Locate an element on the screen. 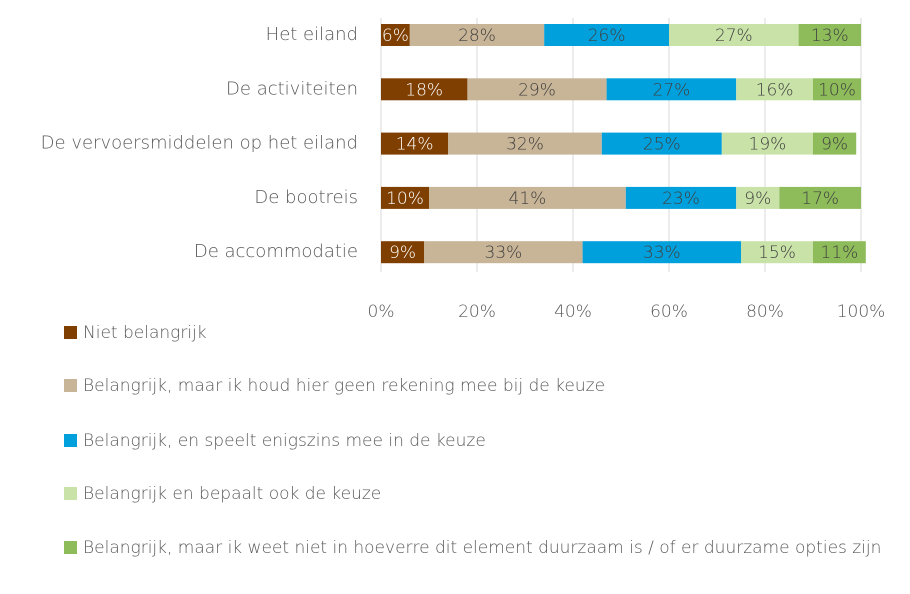 The image size is (910, 594). legend-item: Belangrijk en bepaalt ook de keuze is located at coordinates (474, 494).